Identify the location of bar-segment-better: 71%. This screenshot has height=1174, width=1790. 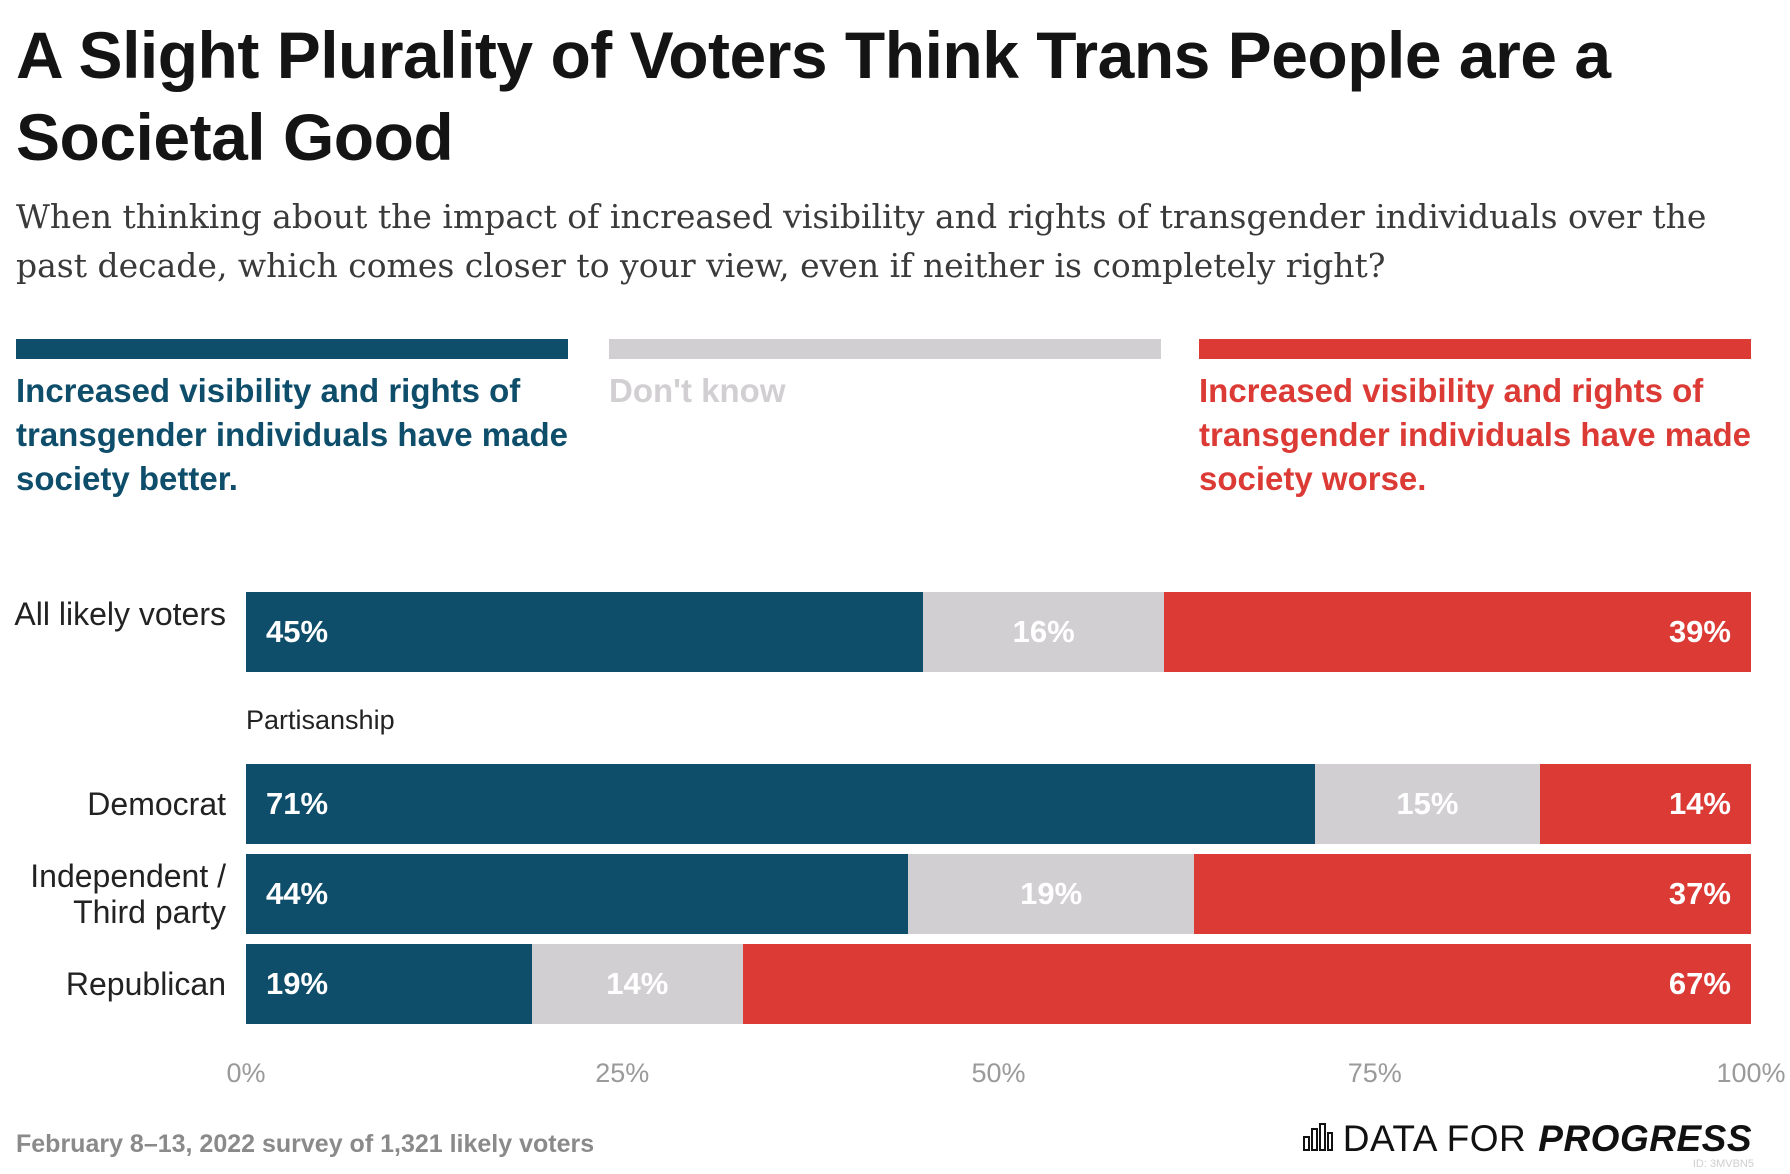
(780, 804).